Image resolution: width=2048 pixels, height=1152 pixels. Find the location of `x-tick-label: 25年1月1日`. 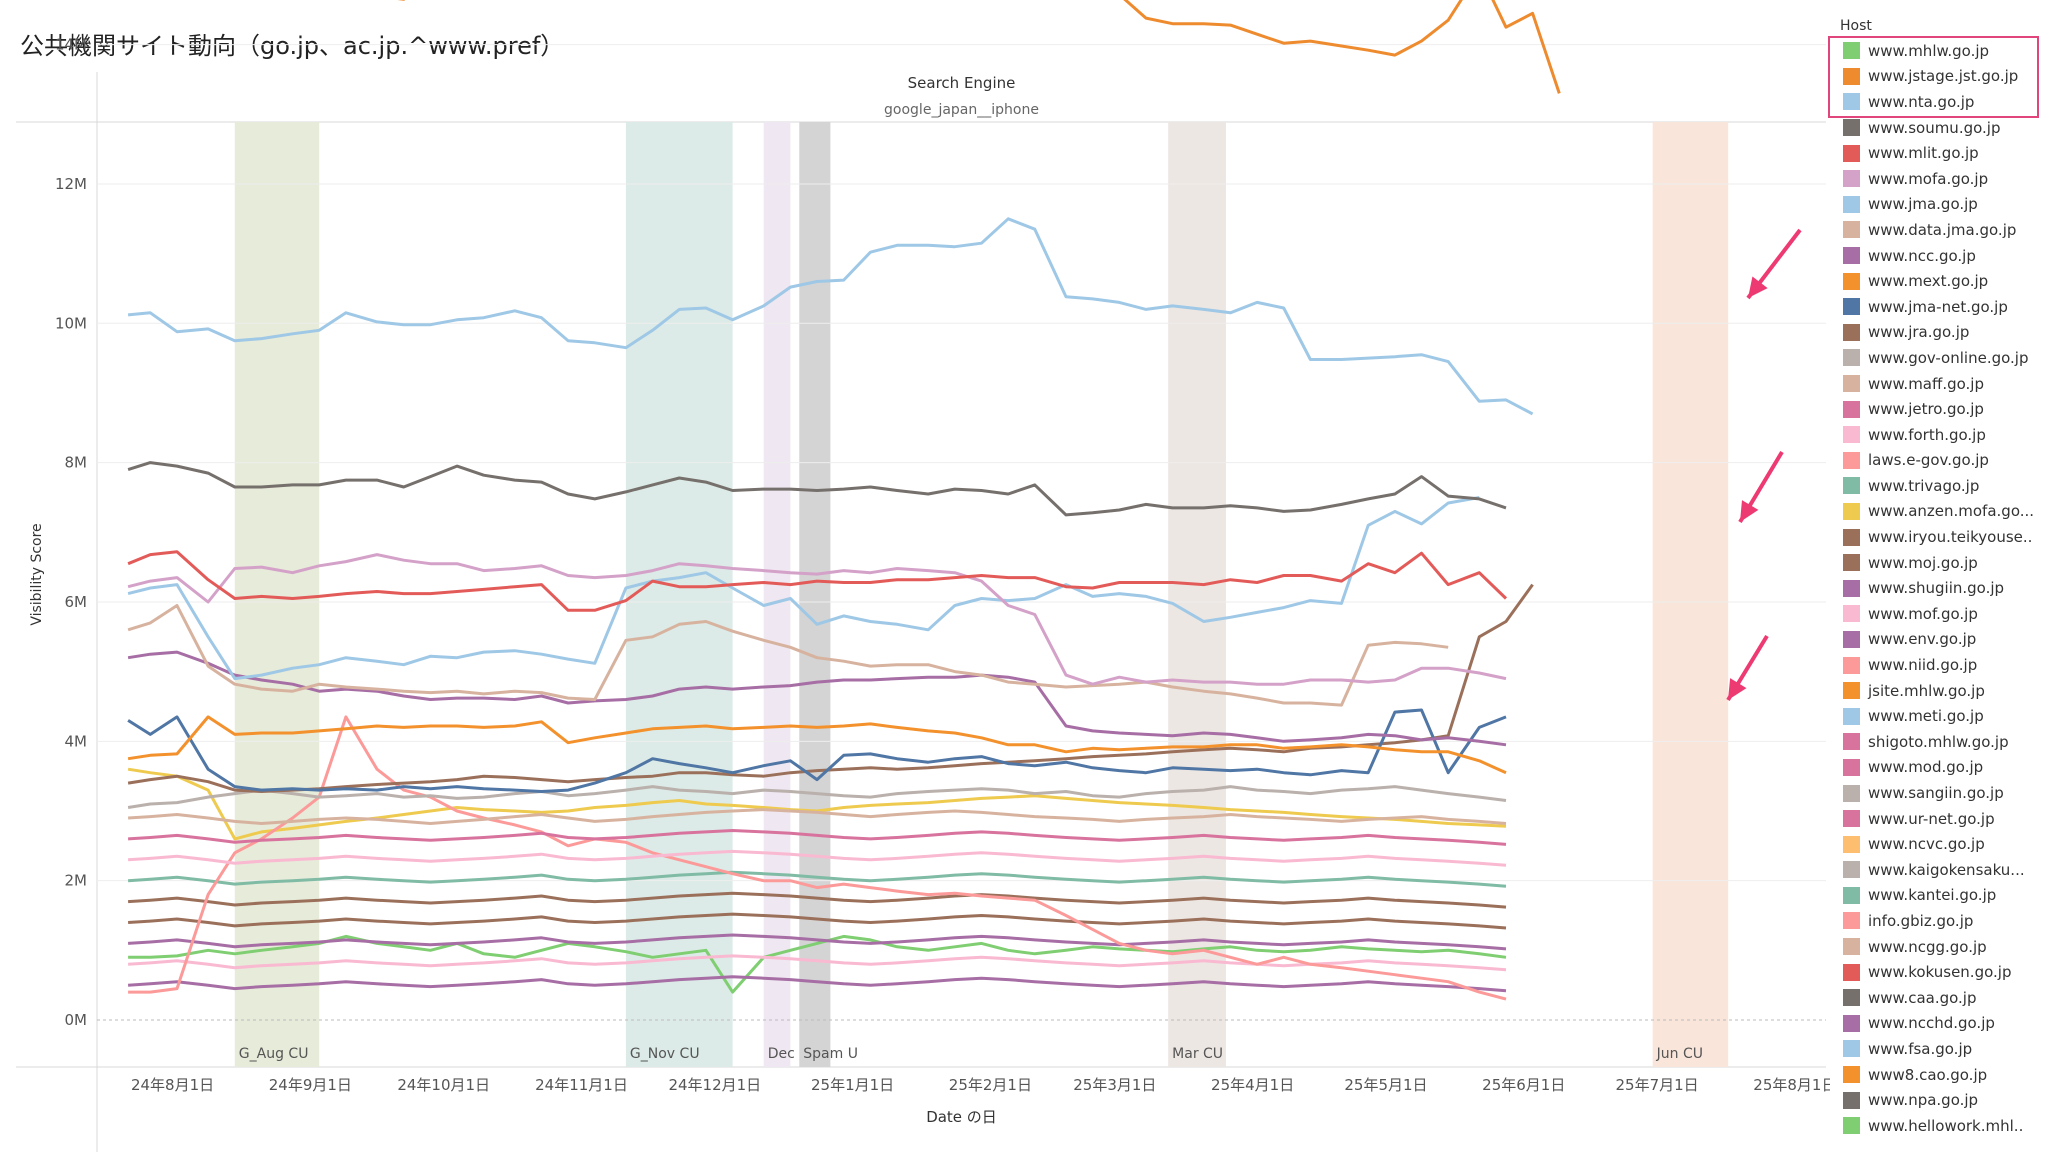

x-tick-label: 25年1月1日 is located at coordinates (852, 1085).